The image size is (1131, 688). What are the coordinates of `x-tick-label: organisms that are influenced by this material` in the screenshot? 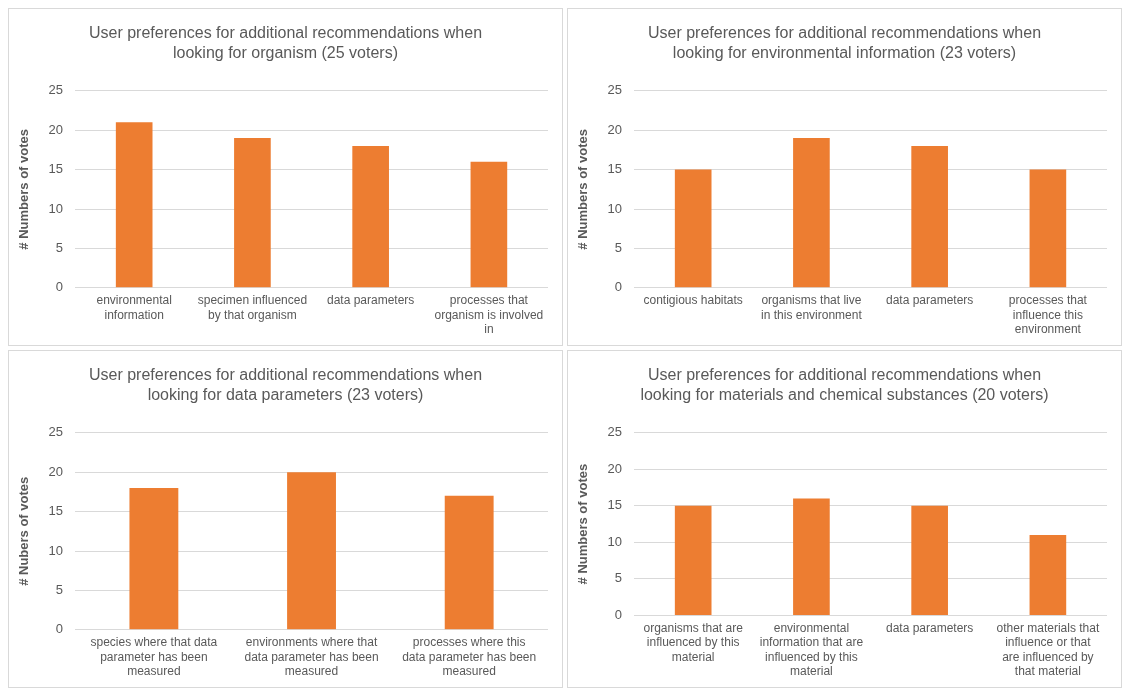 It's located at (693, 642).